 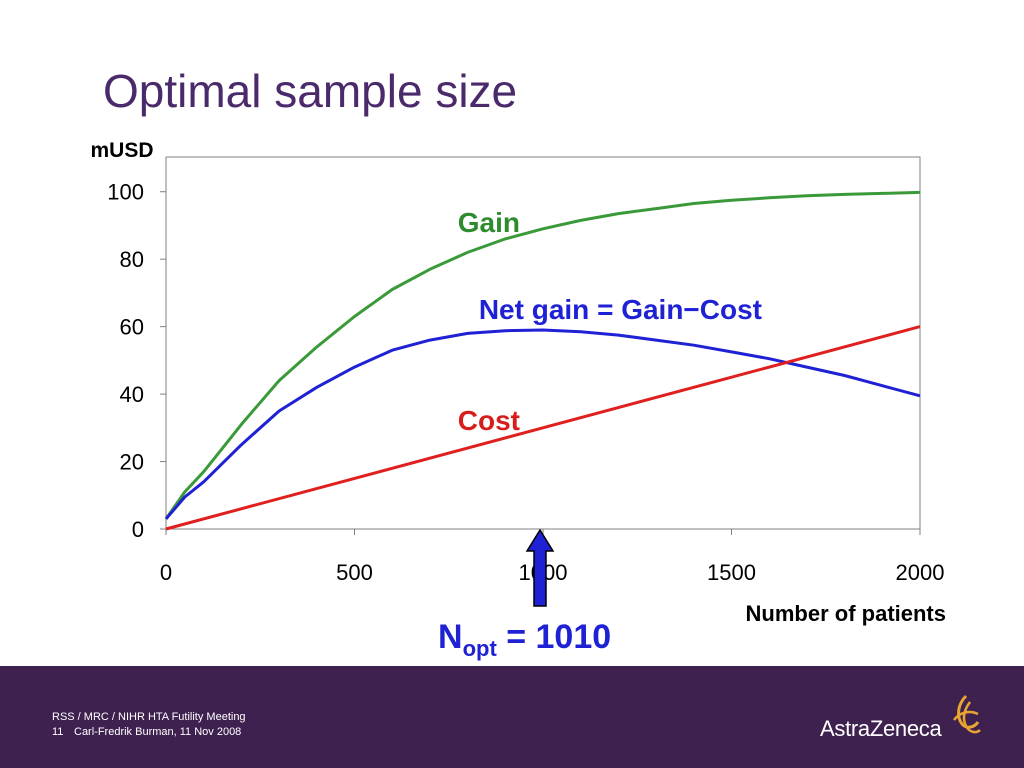 I want to click on y-tick-label: 40, so click(x=132, y=394).